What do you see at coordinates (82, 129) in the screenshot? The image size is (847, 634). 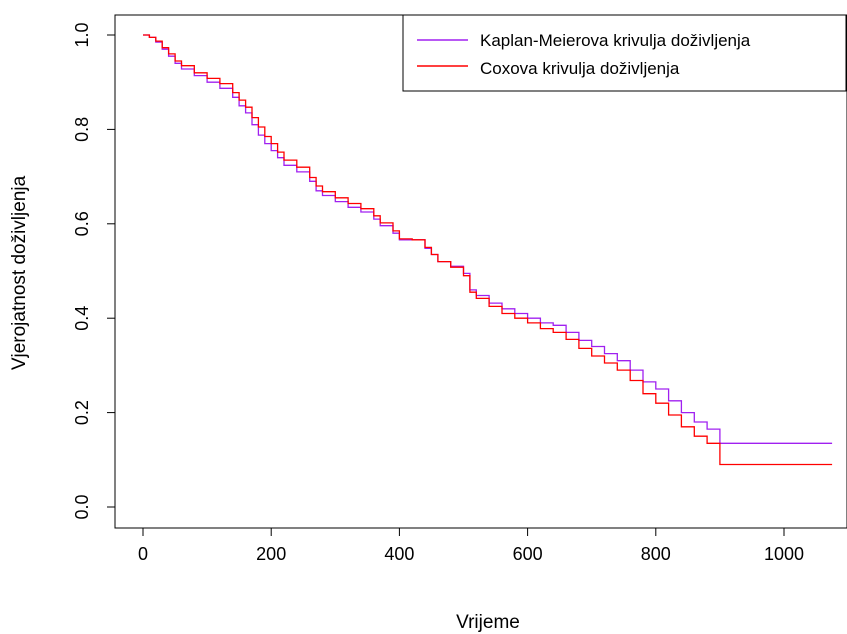 I see `y-tick-label: 0.8` at bounding box center [82, 129].